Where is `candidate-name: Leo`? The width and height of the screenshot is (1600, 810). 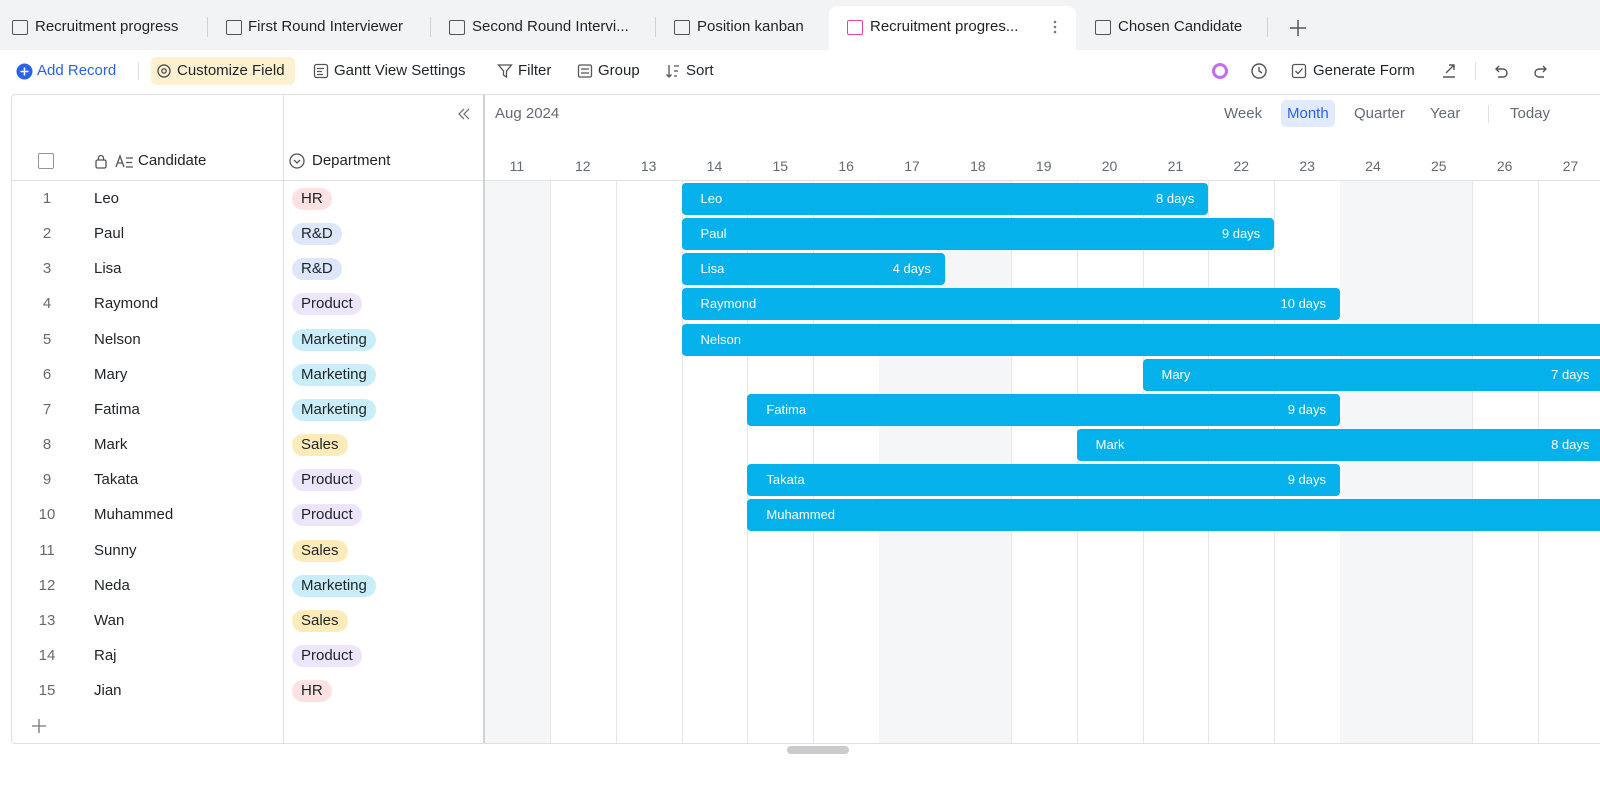 candidate-name: Leo is located at coordinates (107, 198).